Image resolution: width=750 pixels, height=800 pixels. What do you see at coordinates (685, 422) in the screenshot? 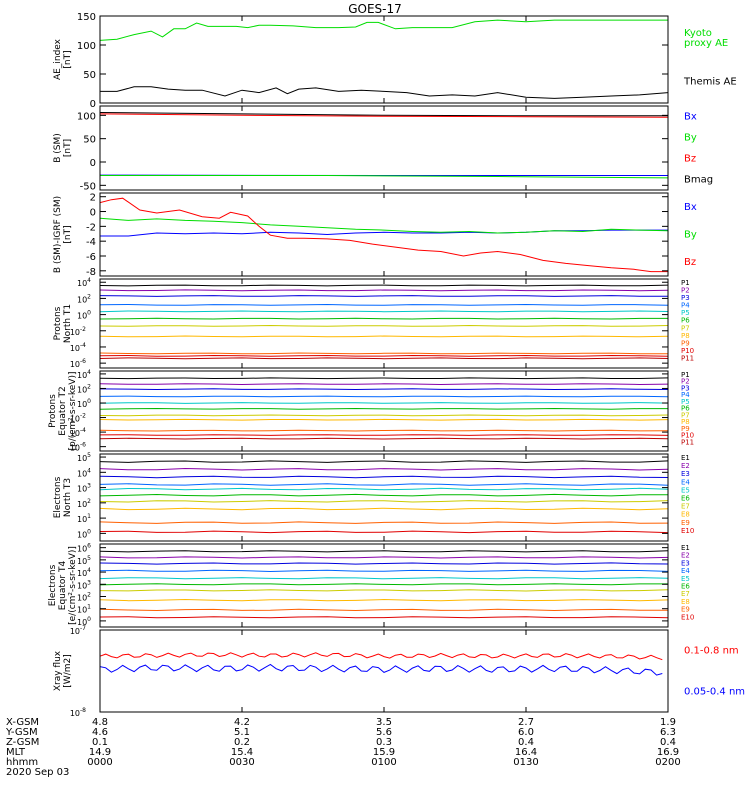
I see `channel-label-p8: P8` at bounding box center [685, 422].